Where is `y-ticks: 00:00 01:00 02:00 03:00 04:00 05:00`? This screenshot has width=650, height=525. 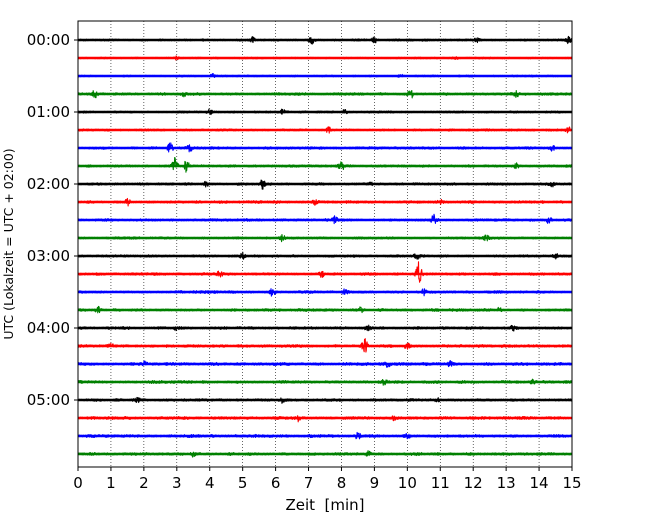 y-ticks: 00:00 01:00 02:00 03:00 04:00 05:00 is located at coordinates (52, 220).